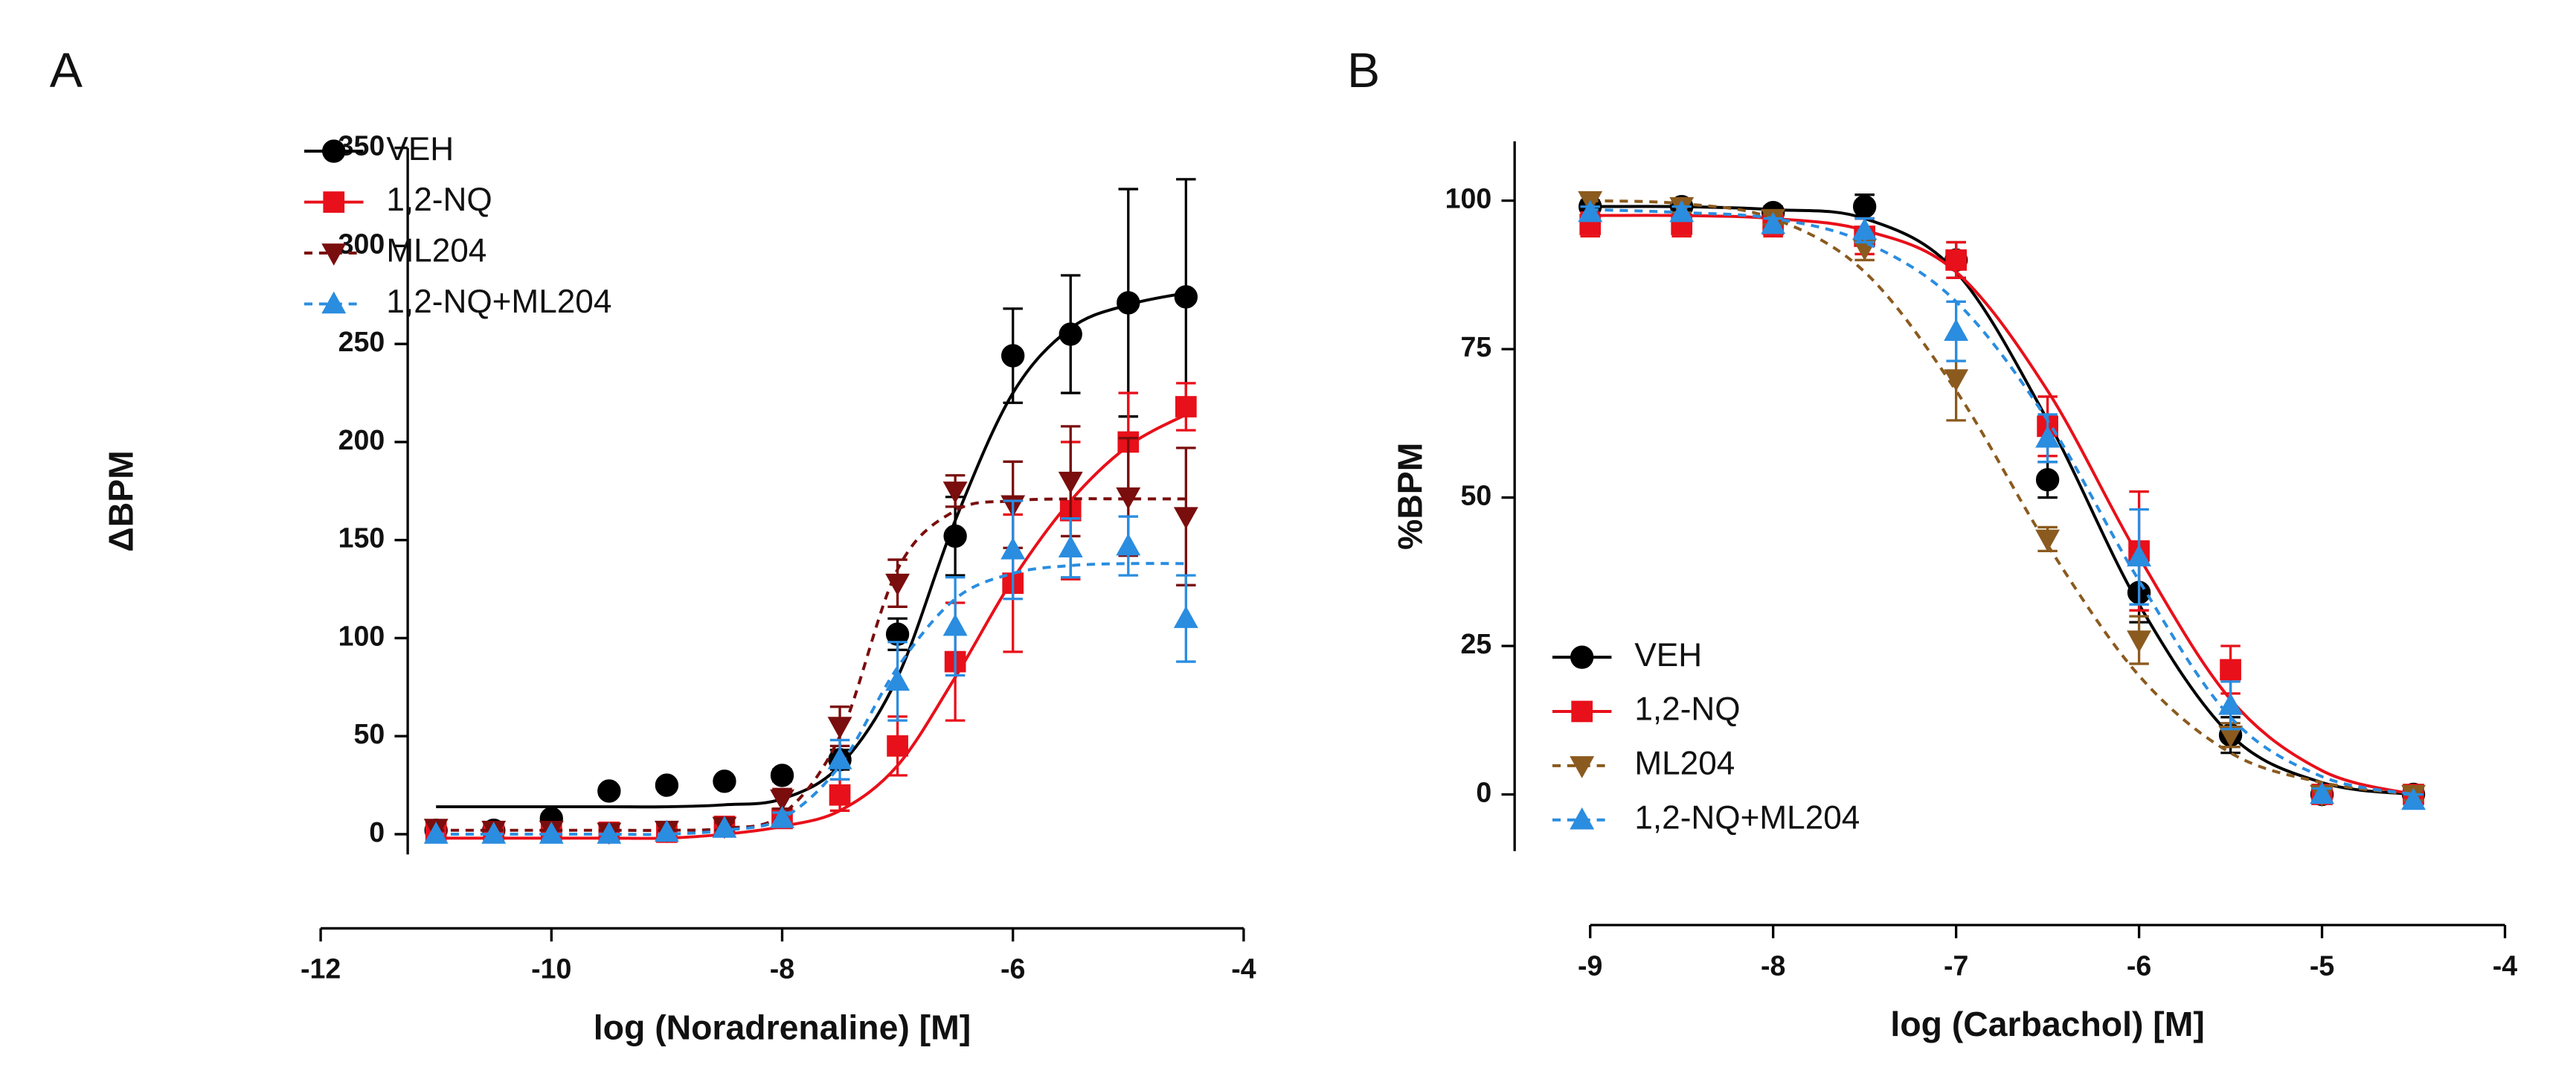 The image size is (2576, 1091). I want to click on y-tick-label: 350, so click(361, 145).